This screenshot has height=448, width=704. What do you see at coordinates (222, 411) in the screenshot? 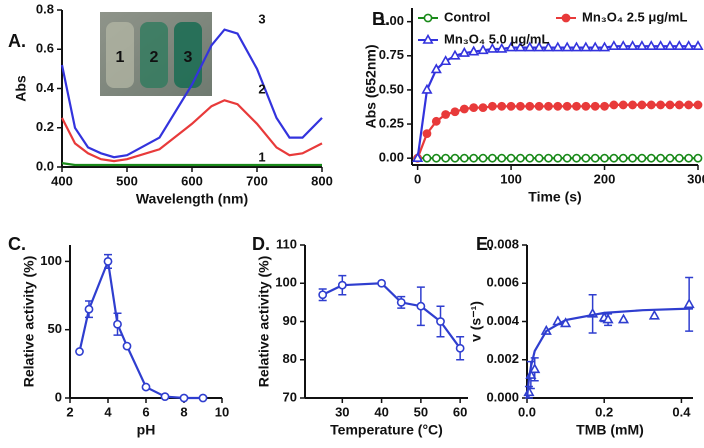
I see `x-tick-label: 10` at bounding box center [222, 411].